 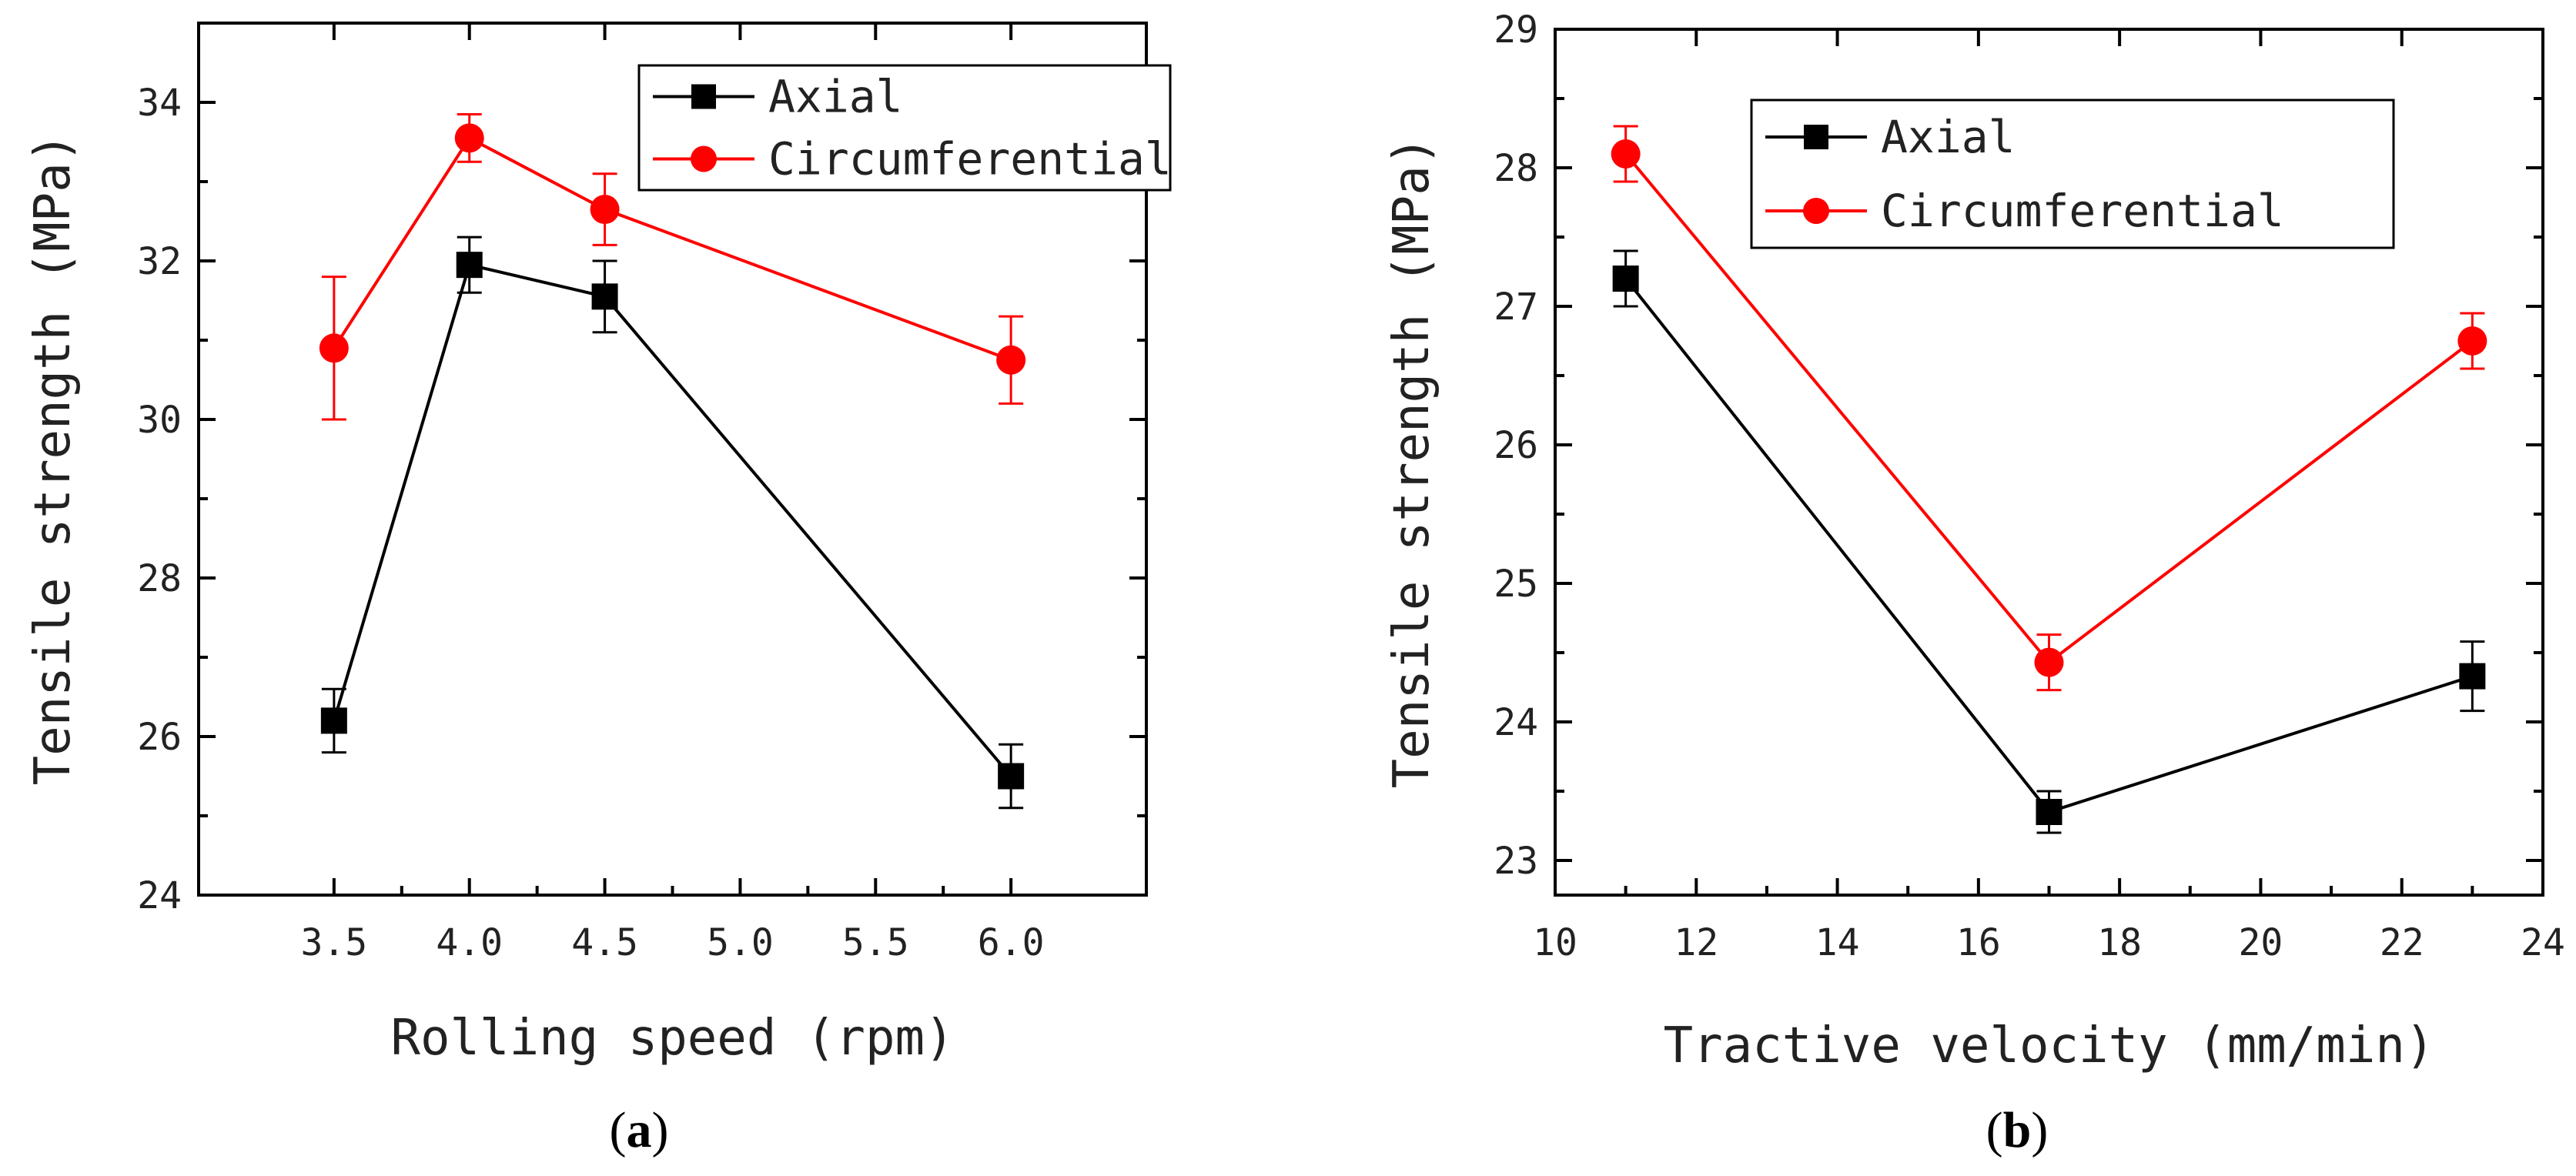 I want to click on series-circumferential, so click(x=672, y=267).